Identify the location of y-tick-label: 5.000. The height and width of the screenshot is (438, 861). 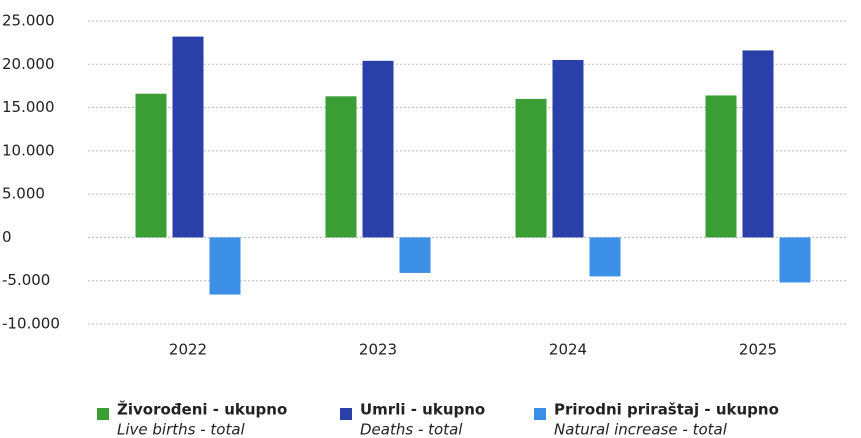
(23, 194).